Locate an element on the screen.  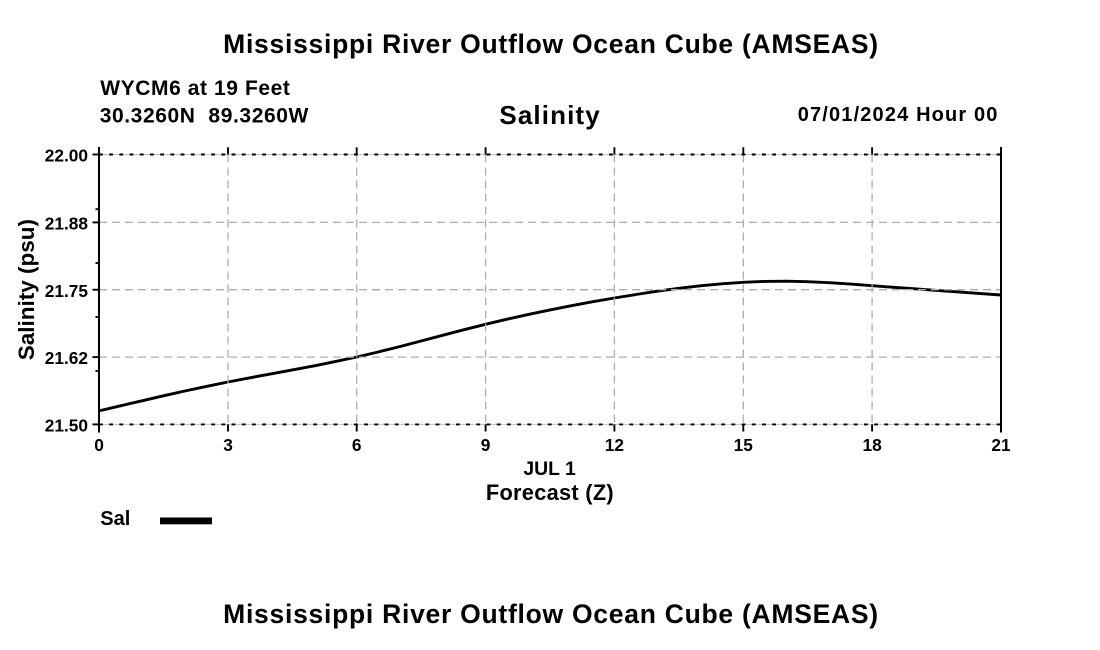
svg-text: 30.3260N 89.3260W is located at coordinates (204, 116).